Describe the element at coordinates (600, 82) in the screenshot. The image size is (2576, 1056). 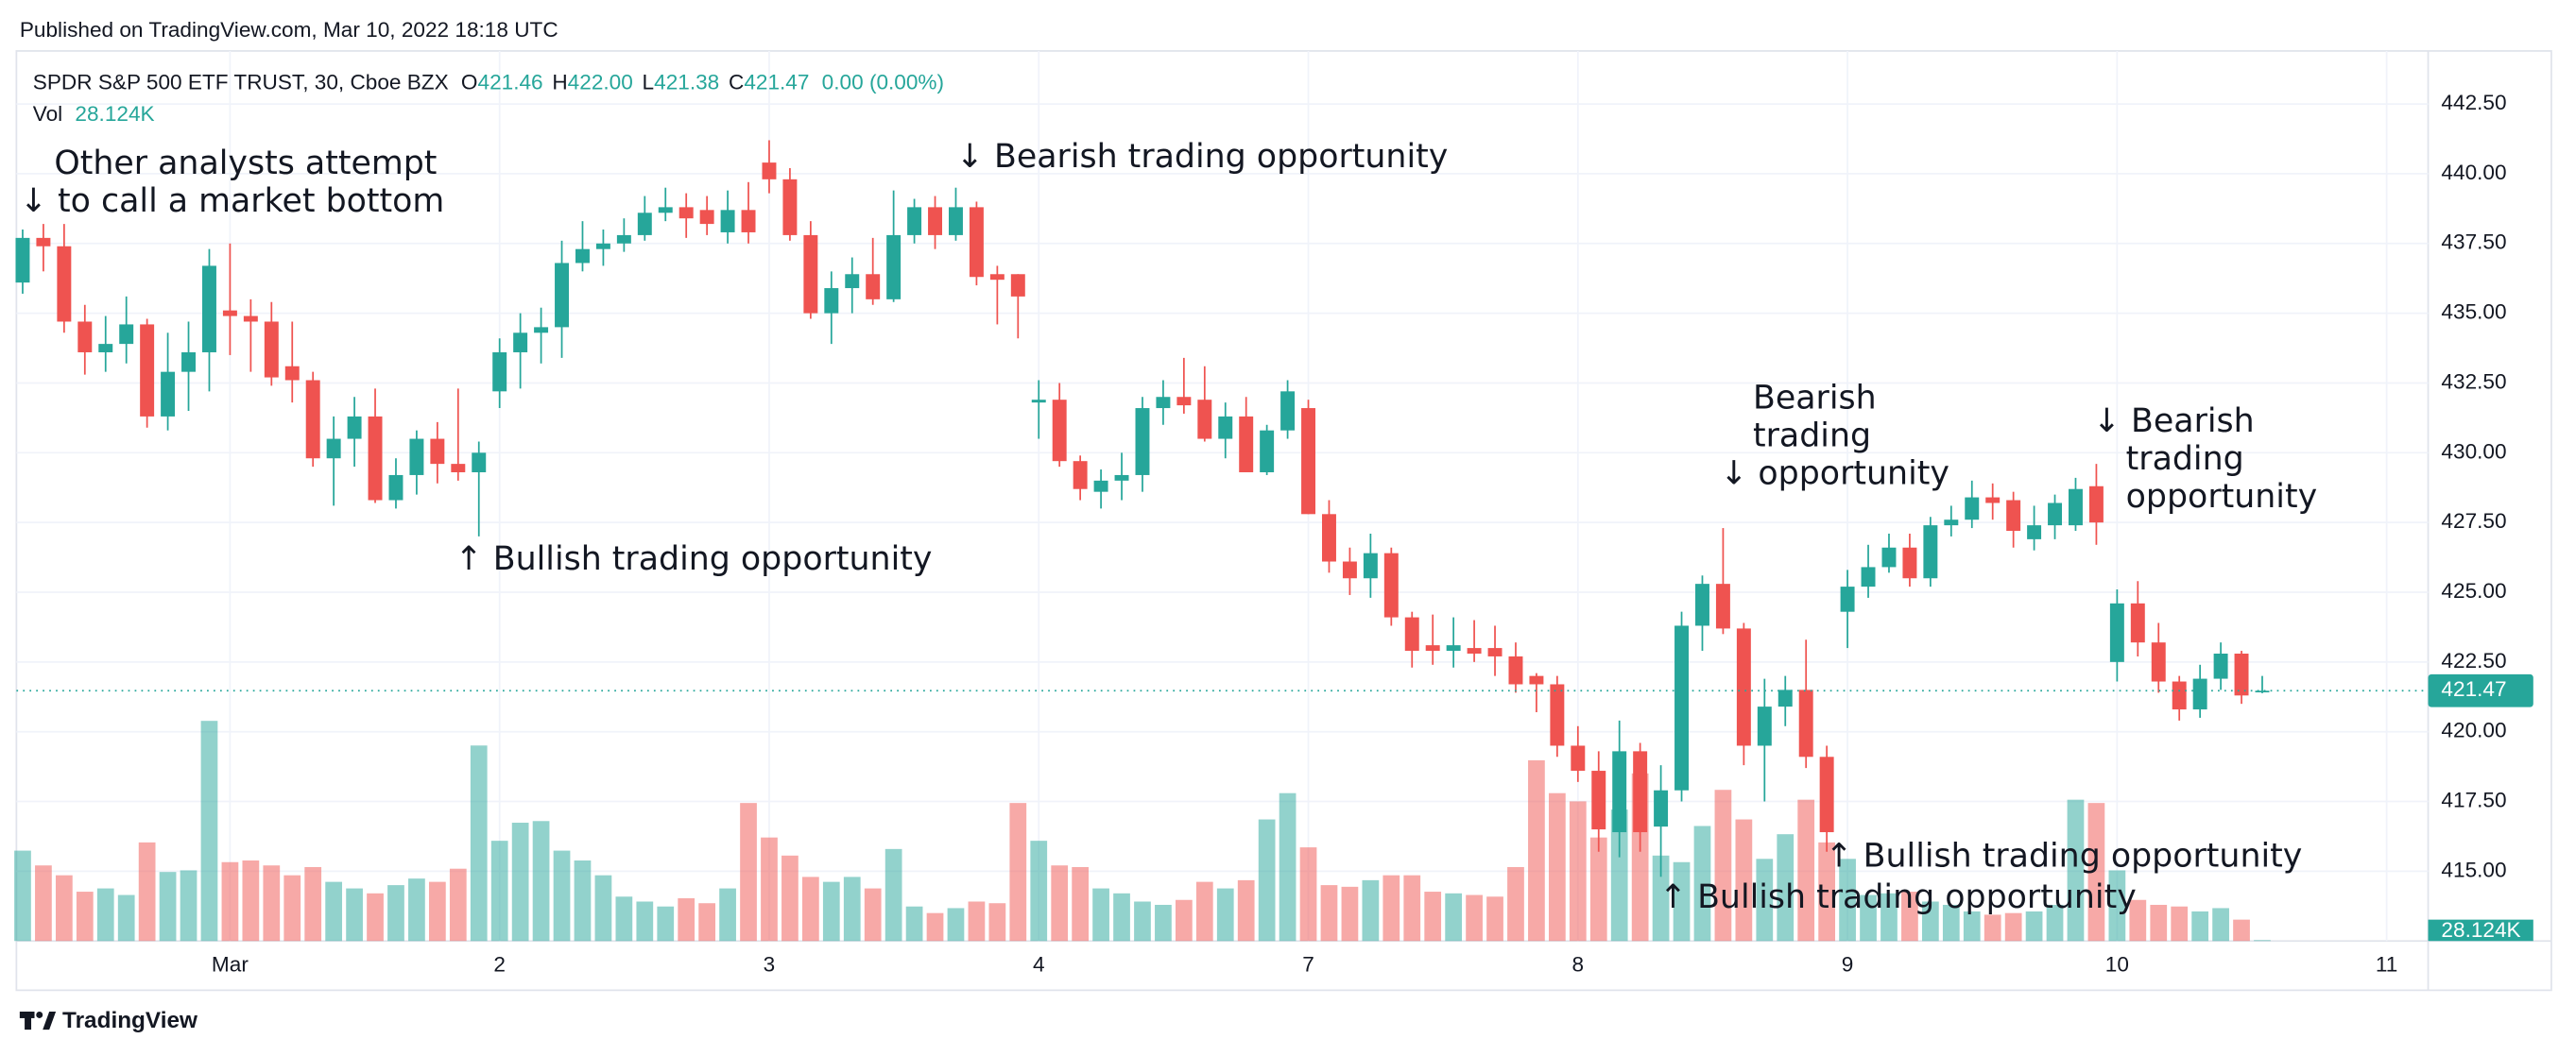
I see `legend-value: 422.00` at that location.